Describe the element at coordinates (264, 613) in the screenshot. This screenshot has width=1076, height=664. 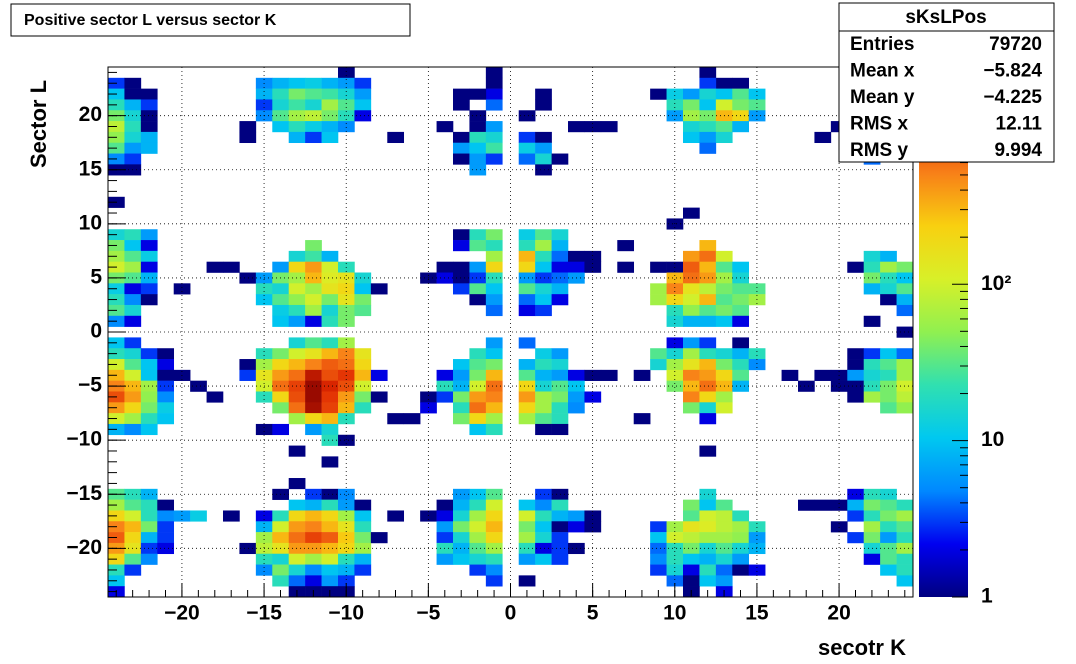
I see `x-tick-label: −15` at that location.